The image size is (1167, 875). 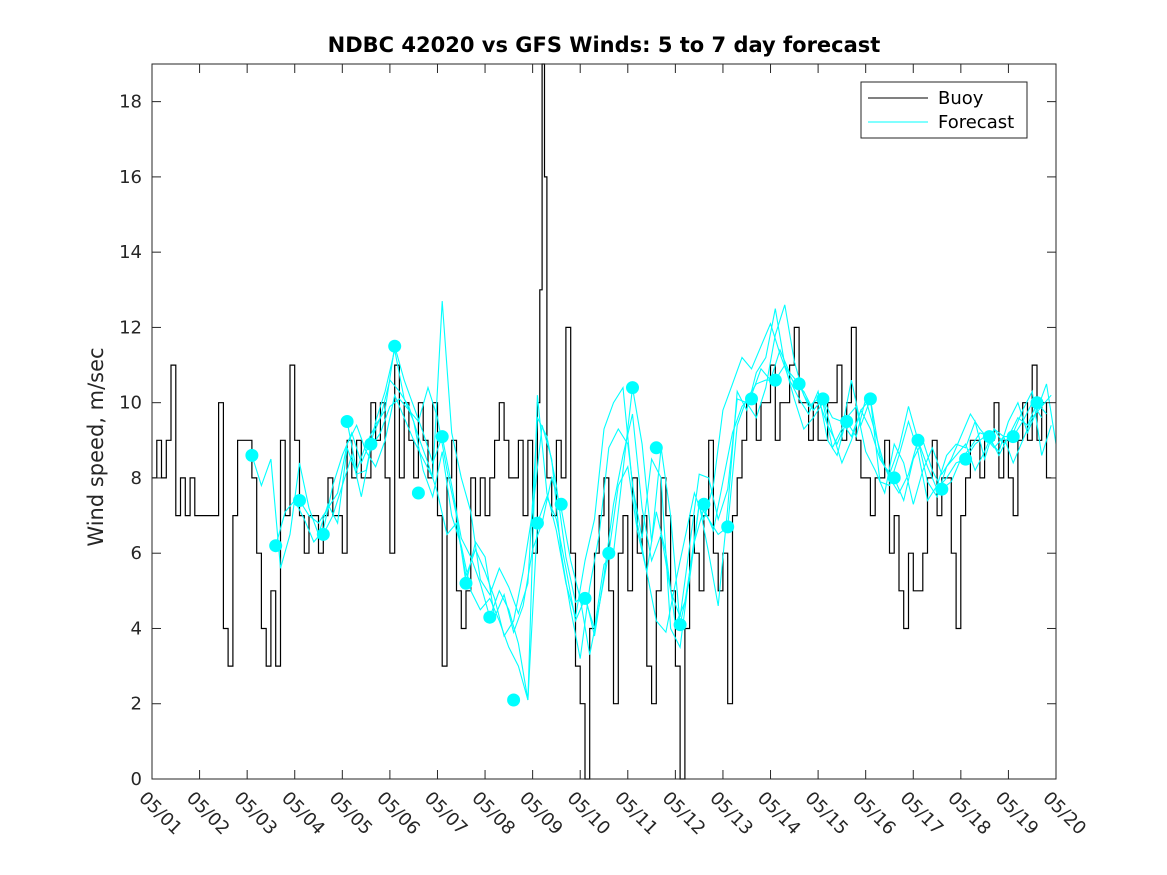 I want to click on y-tick-label: 2, so click(x=136, y=704).